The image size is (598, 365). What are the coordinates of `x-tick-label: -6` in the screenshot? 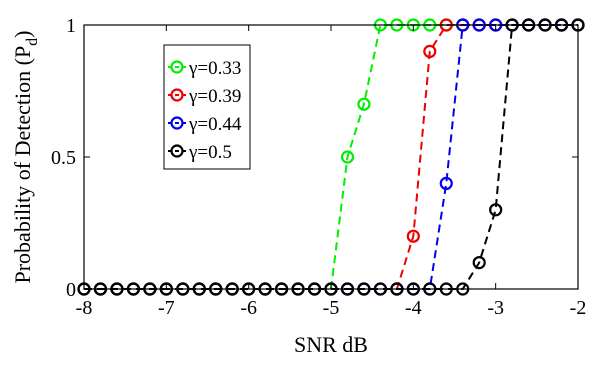 It's located at (248, 308).